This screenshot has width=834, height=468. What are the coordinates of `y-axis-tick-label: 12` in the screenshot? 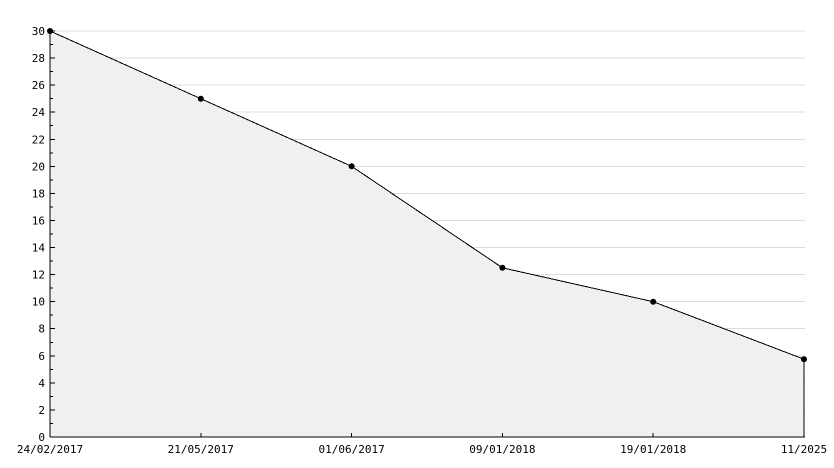 It's located at (38, 275).